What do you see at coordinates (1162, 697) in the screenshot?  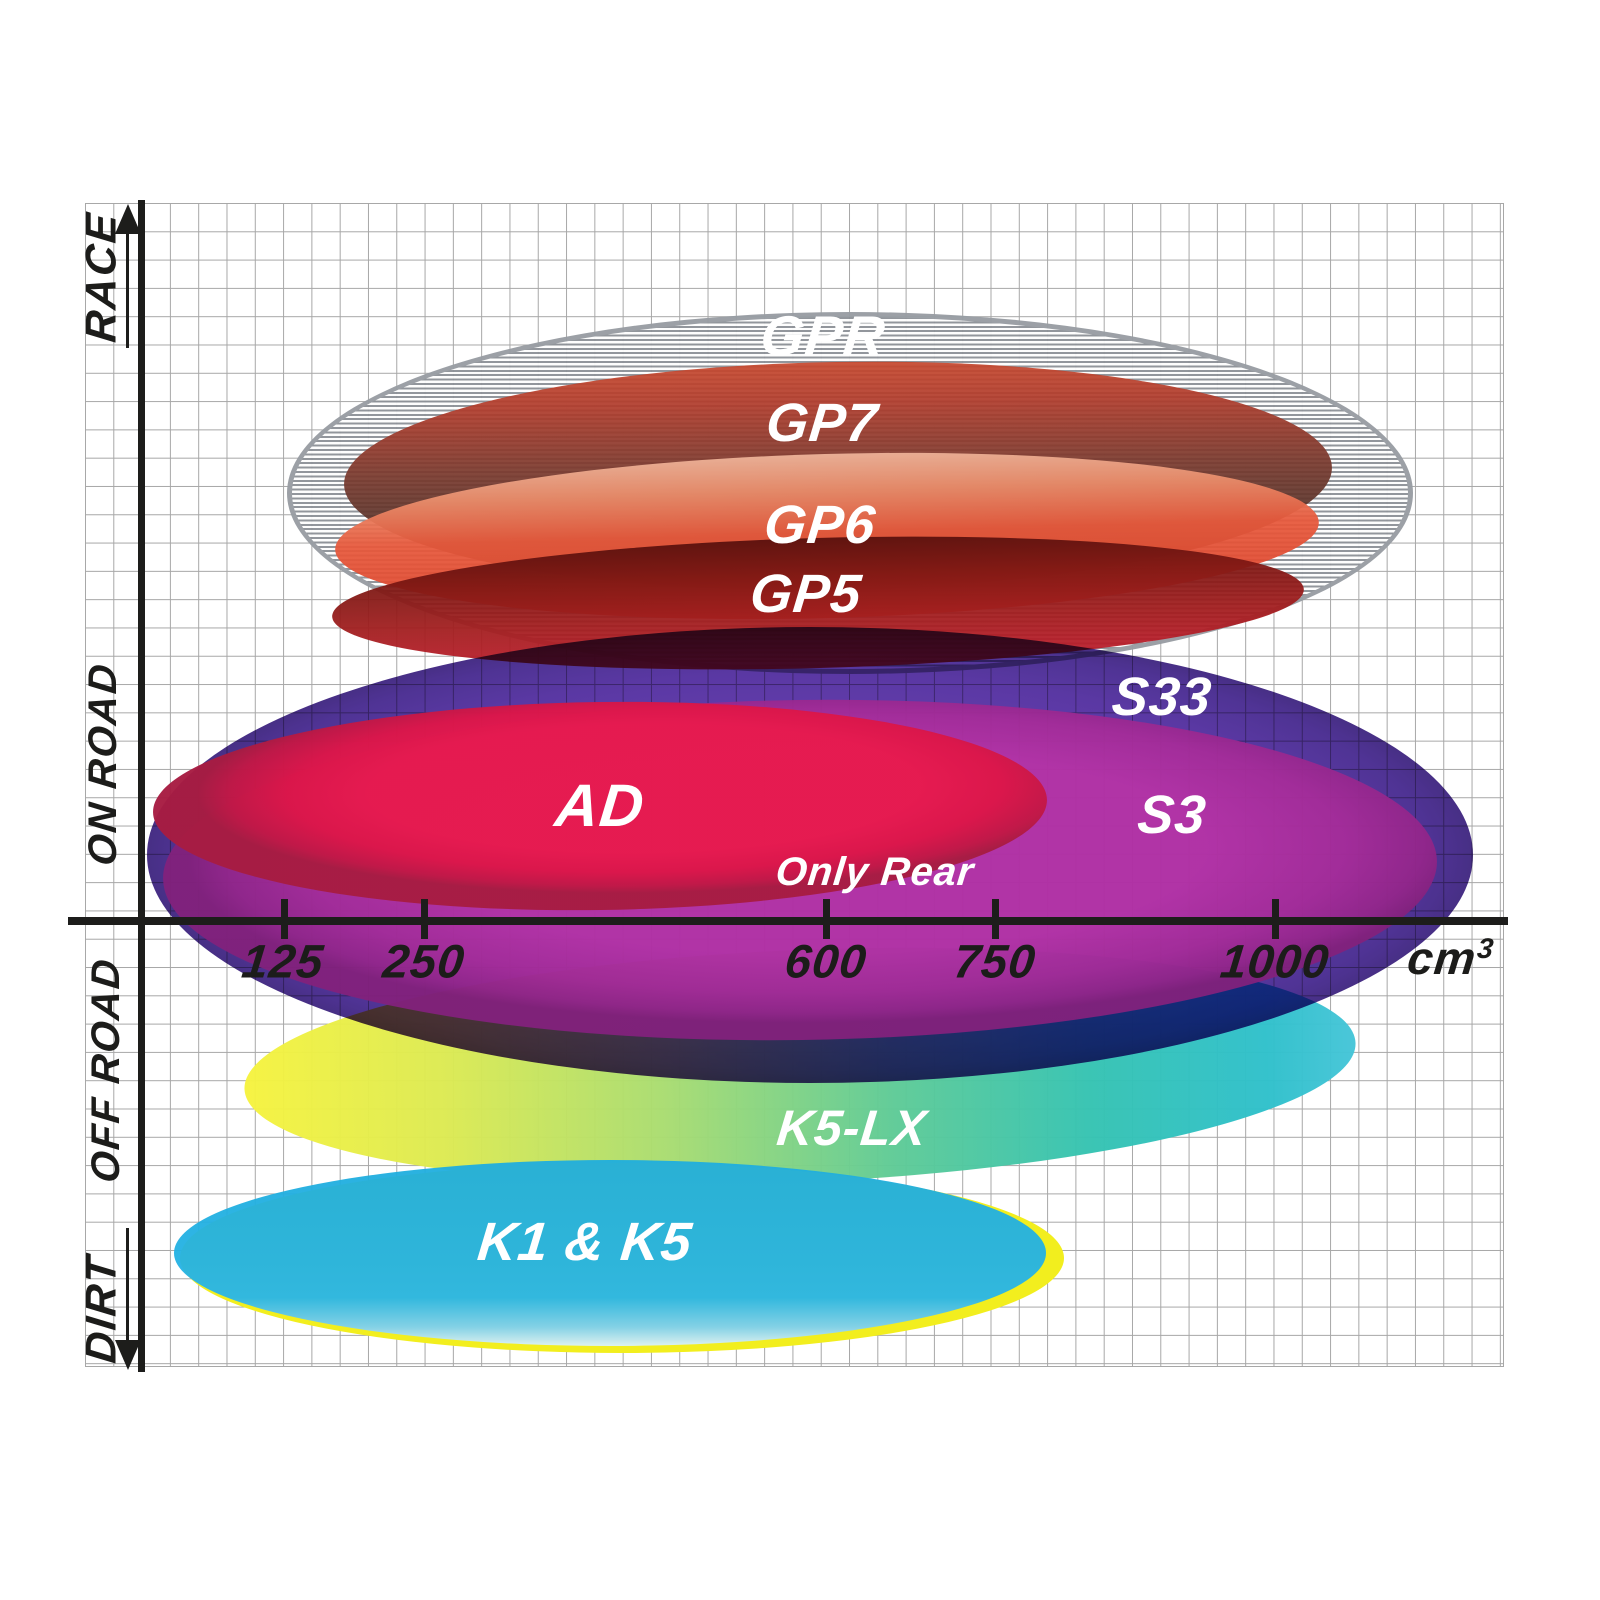 I see `s33-label: S33` at bounding box center [1162, 697].